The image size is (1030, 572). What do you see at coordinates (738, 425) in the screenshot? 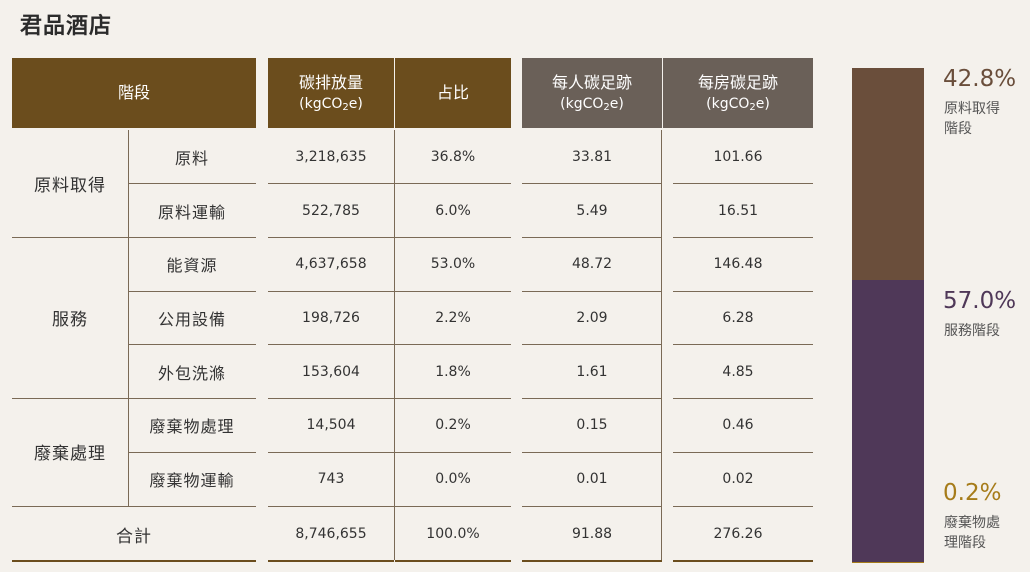
I see `row-per-room: 0.46` at bounding box center [738, 425].